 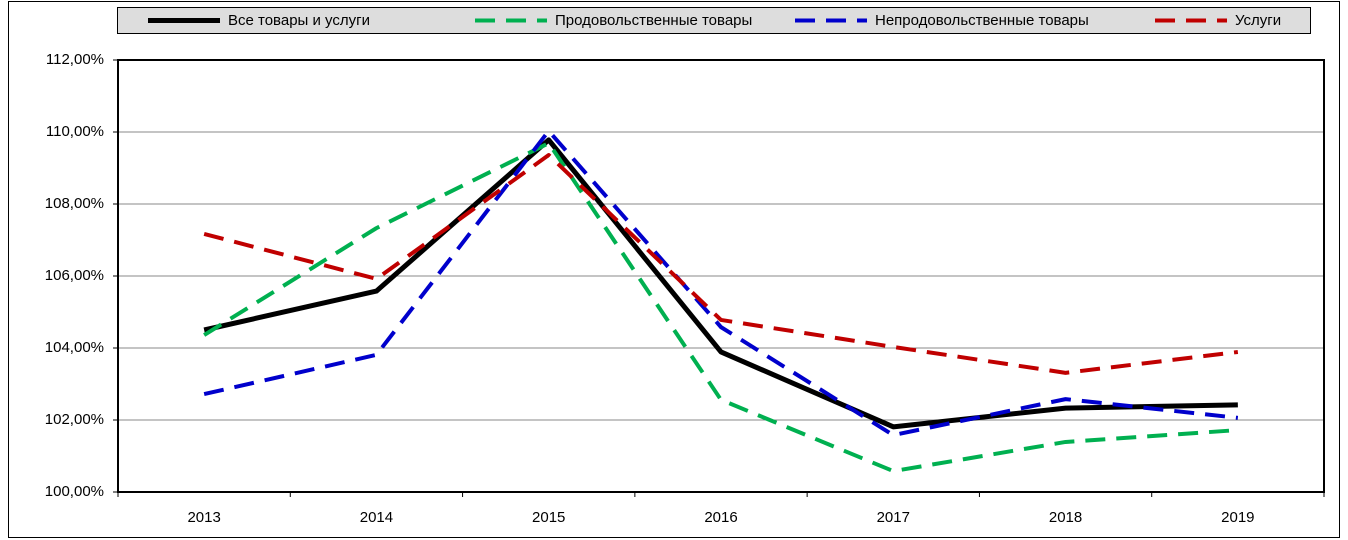 What do you see at coordinates (74, 491) in the screenshot?
I see `y-tick-label: 100,00%` at bounding box center [74, 491].